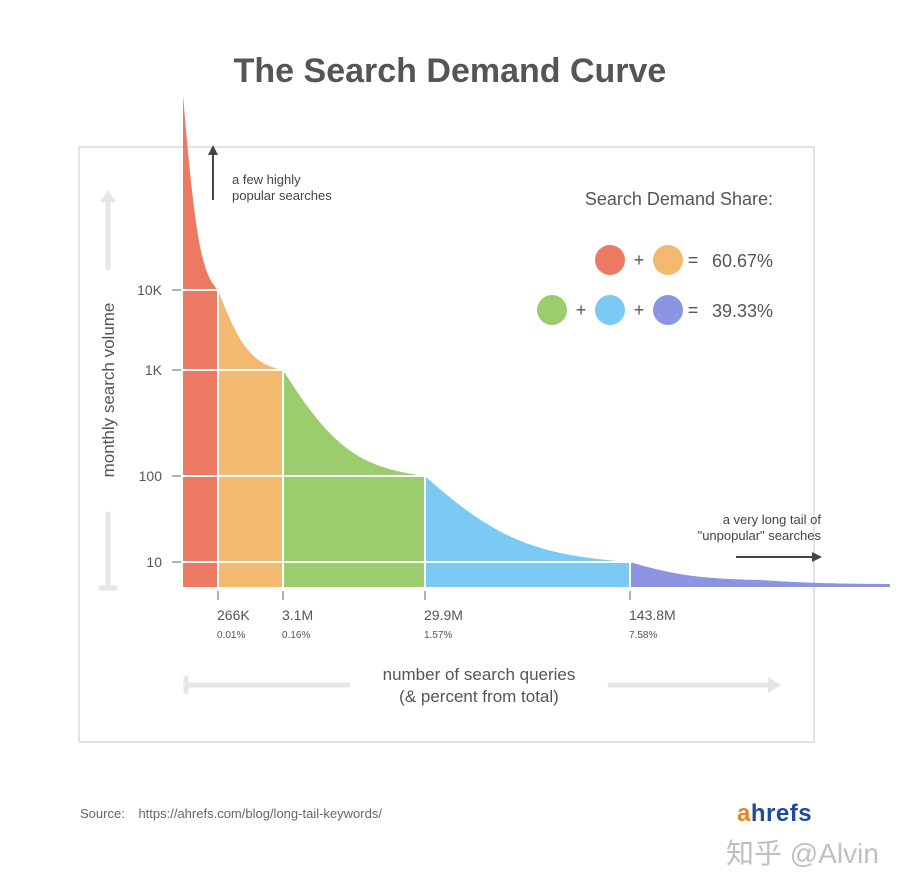 The height and width of the screenshot is (885, 900). What do you see at coordinates (108, 390) in the screenshot?
I see `y-axis-label: monthly search volume` at bounding box center [108, 390].